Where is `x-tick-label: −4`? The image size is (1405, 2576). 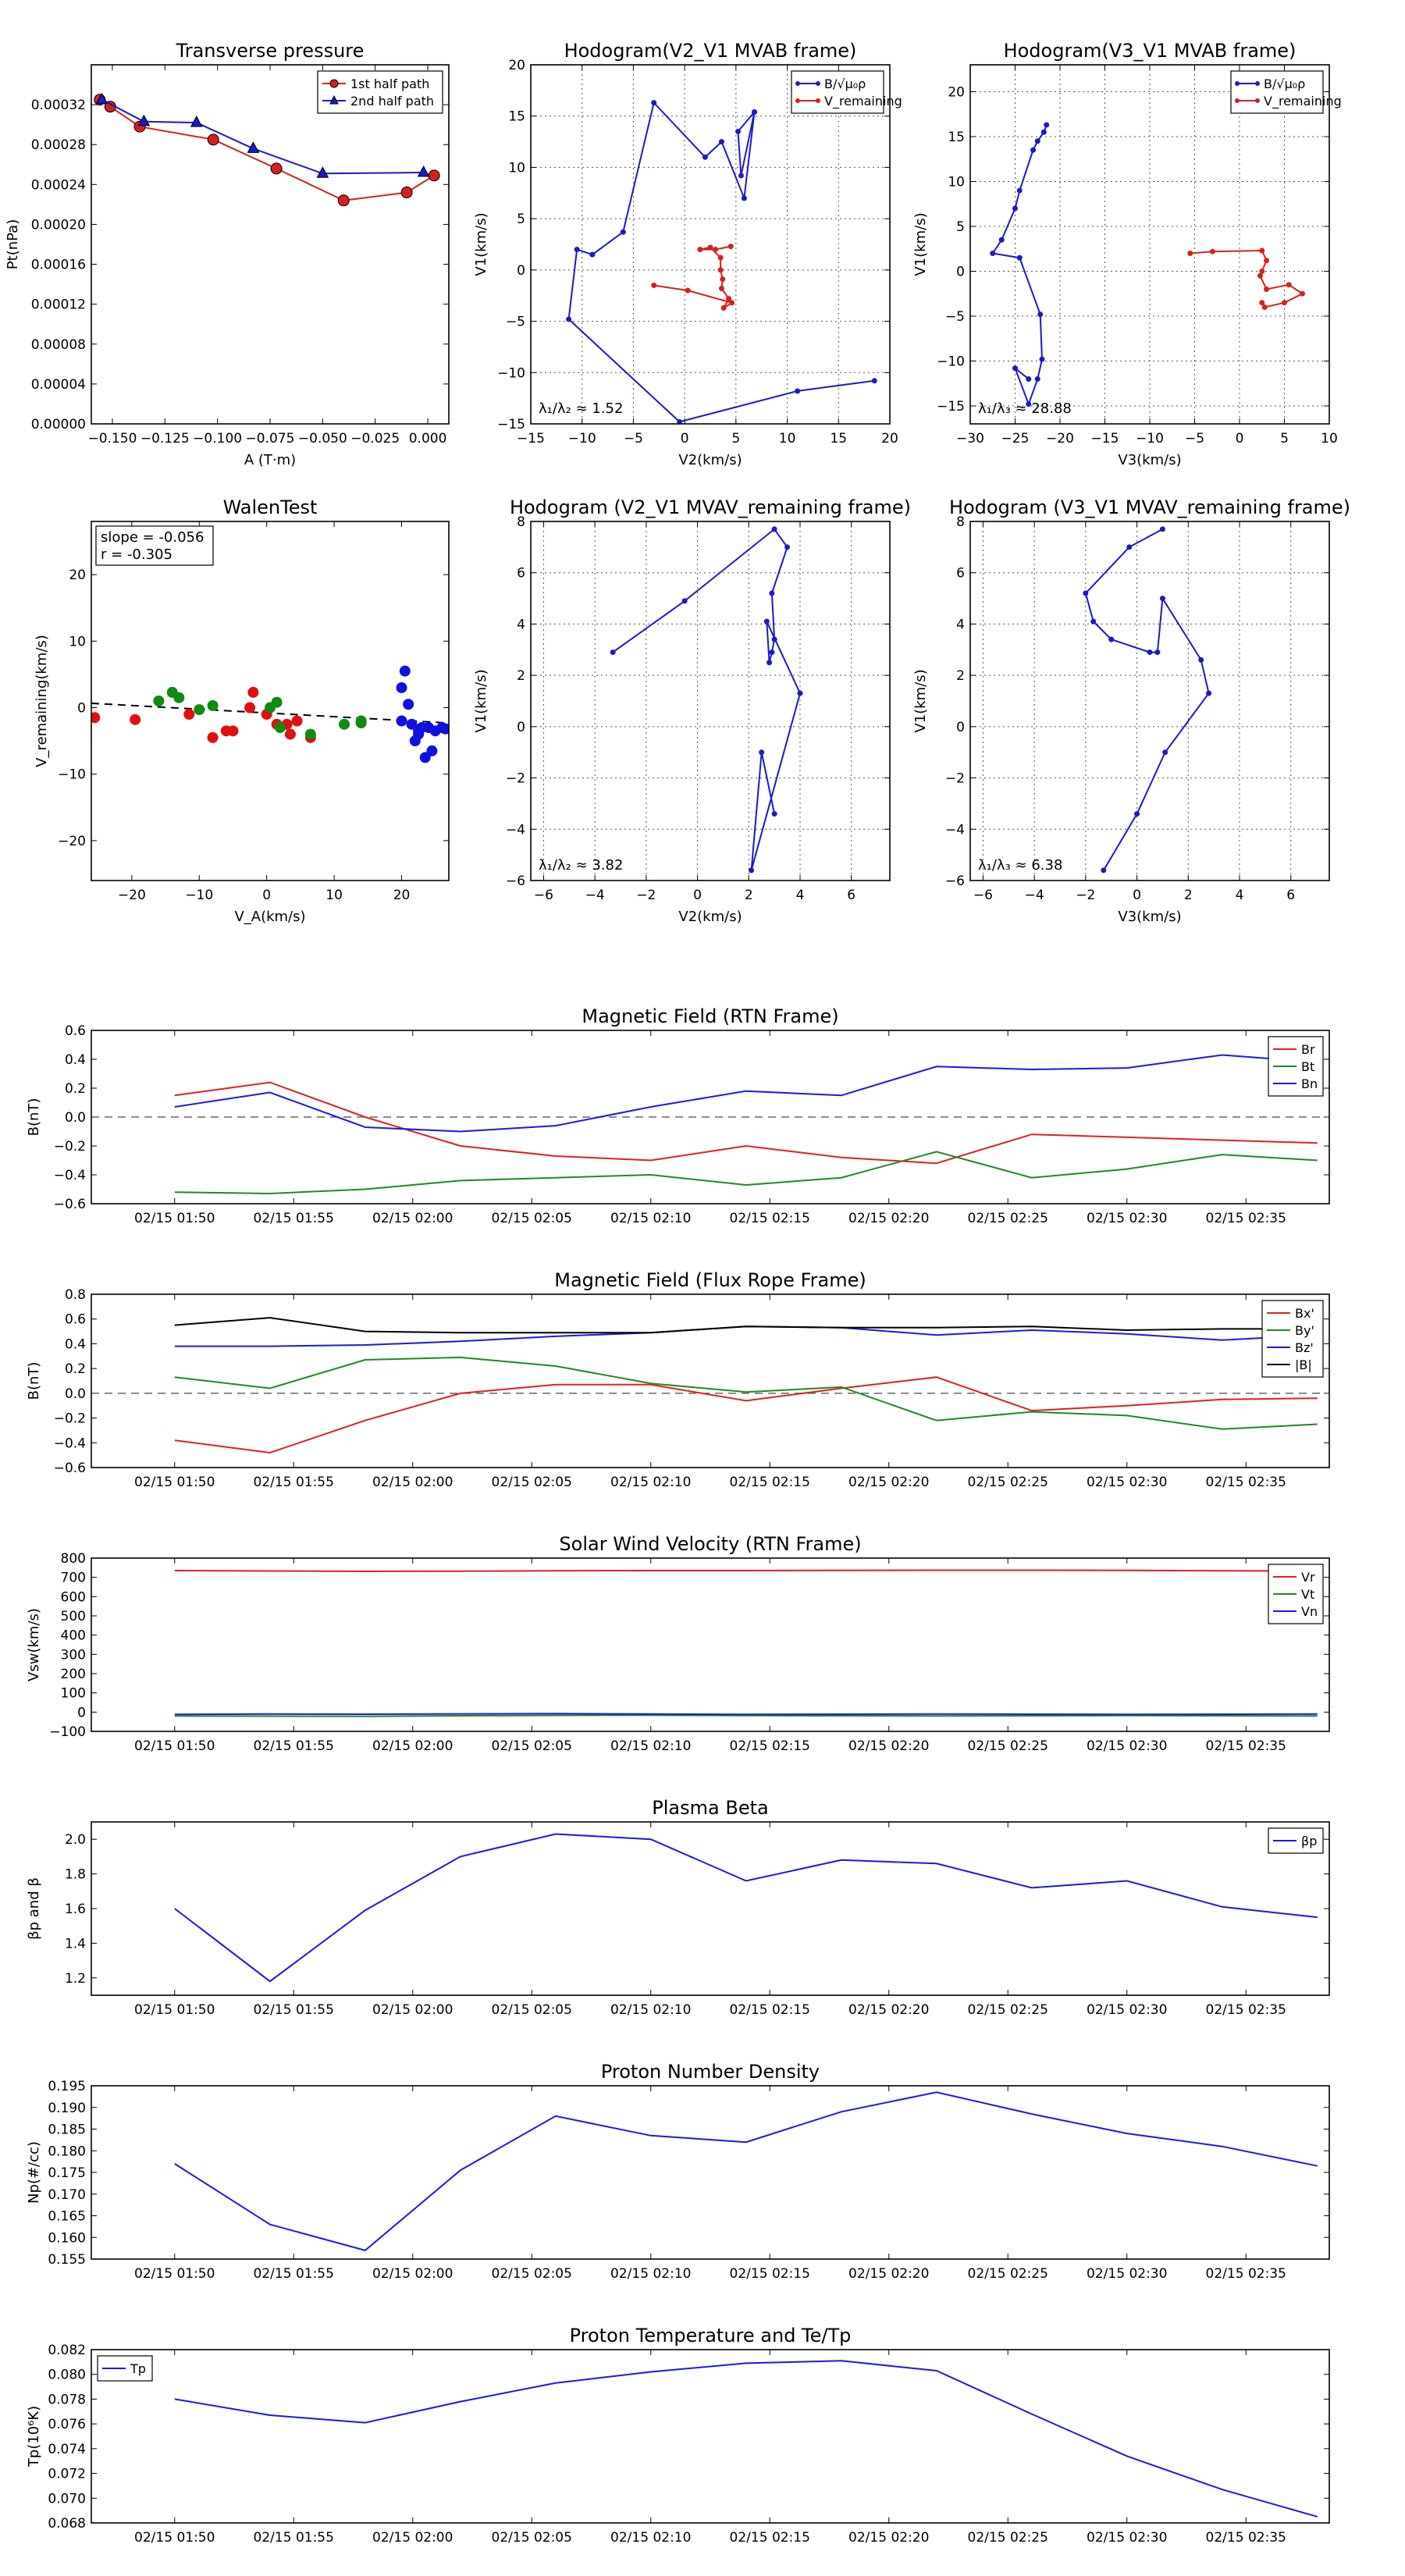
x-tick-label: −4 is located at coordinates (1034, 895).